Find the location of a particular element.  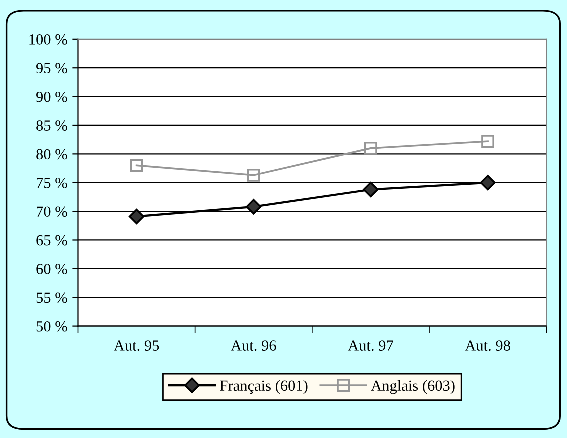

x-tick-label: Aut. 95 is located at coordinates (137, 346).